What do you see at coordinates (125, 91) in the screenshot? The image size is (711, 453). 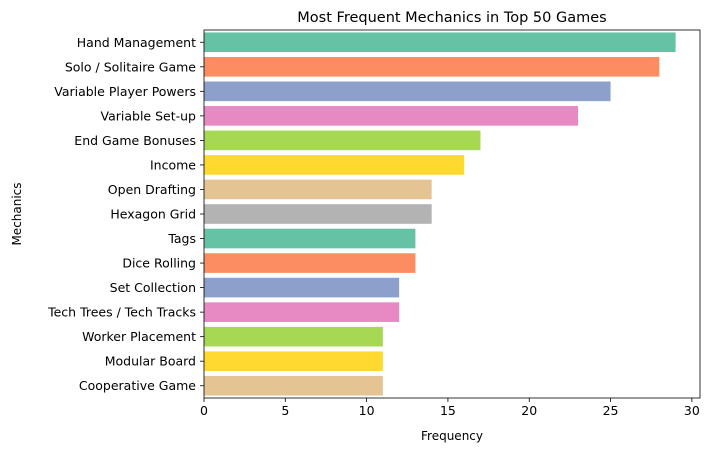 I see `y-tick-label: Variable Player Powers` at bounding box center [125, 91].